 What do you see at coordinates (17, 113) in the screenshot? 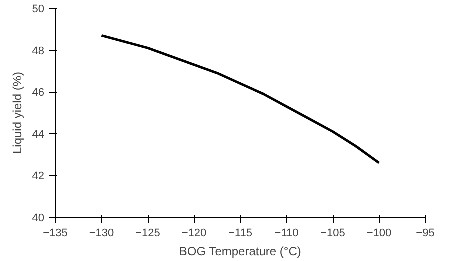
I see `y-axis-title: Liquid yield (%)` at bounding box center [17, 113].